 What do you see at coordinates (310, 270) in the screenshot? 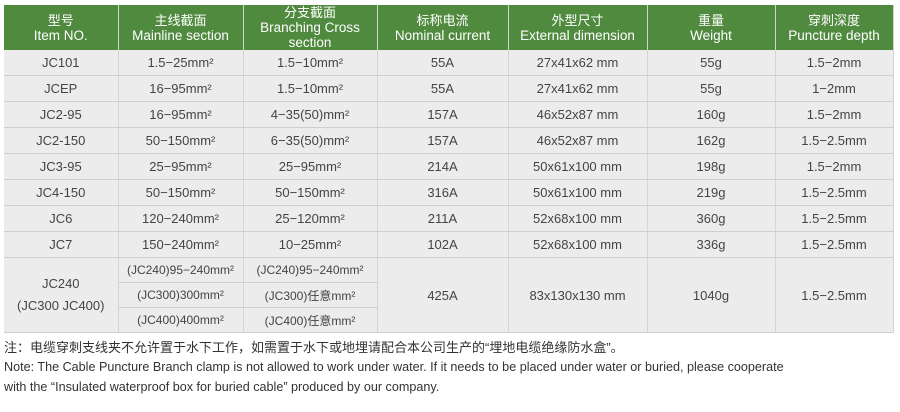
I see `branch-cell: (JC240)95−240mm²` at bounding box center [310, 270].